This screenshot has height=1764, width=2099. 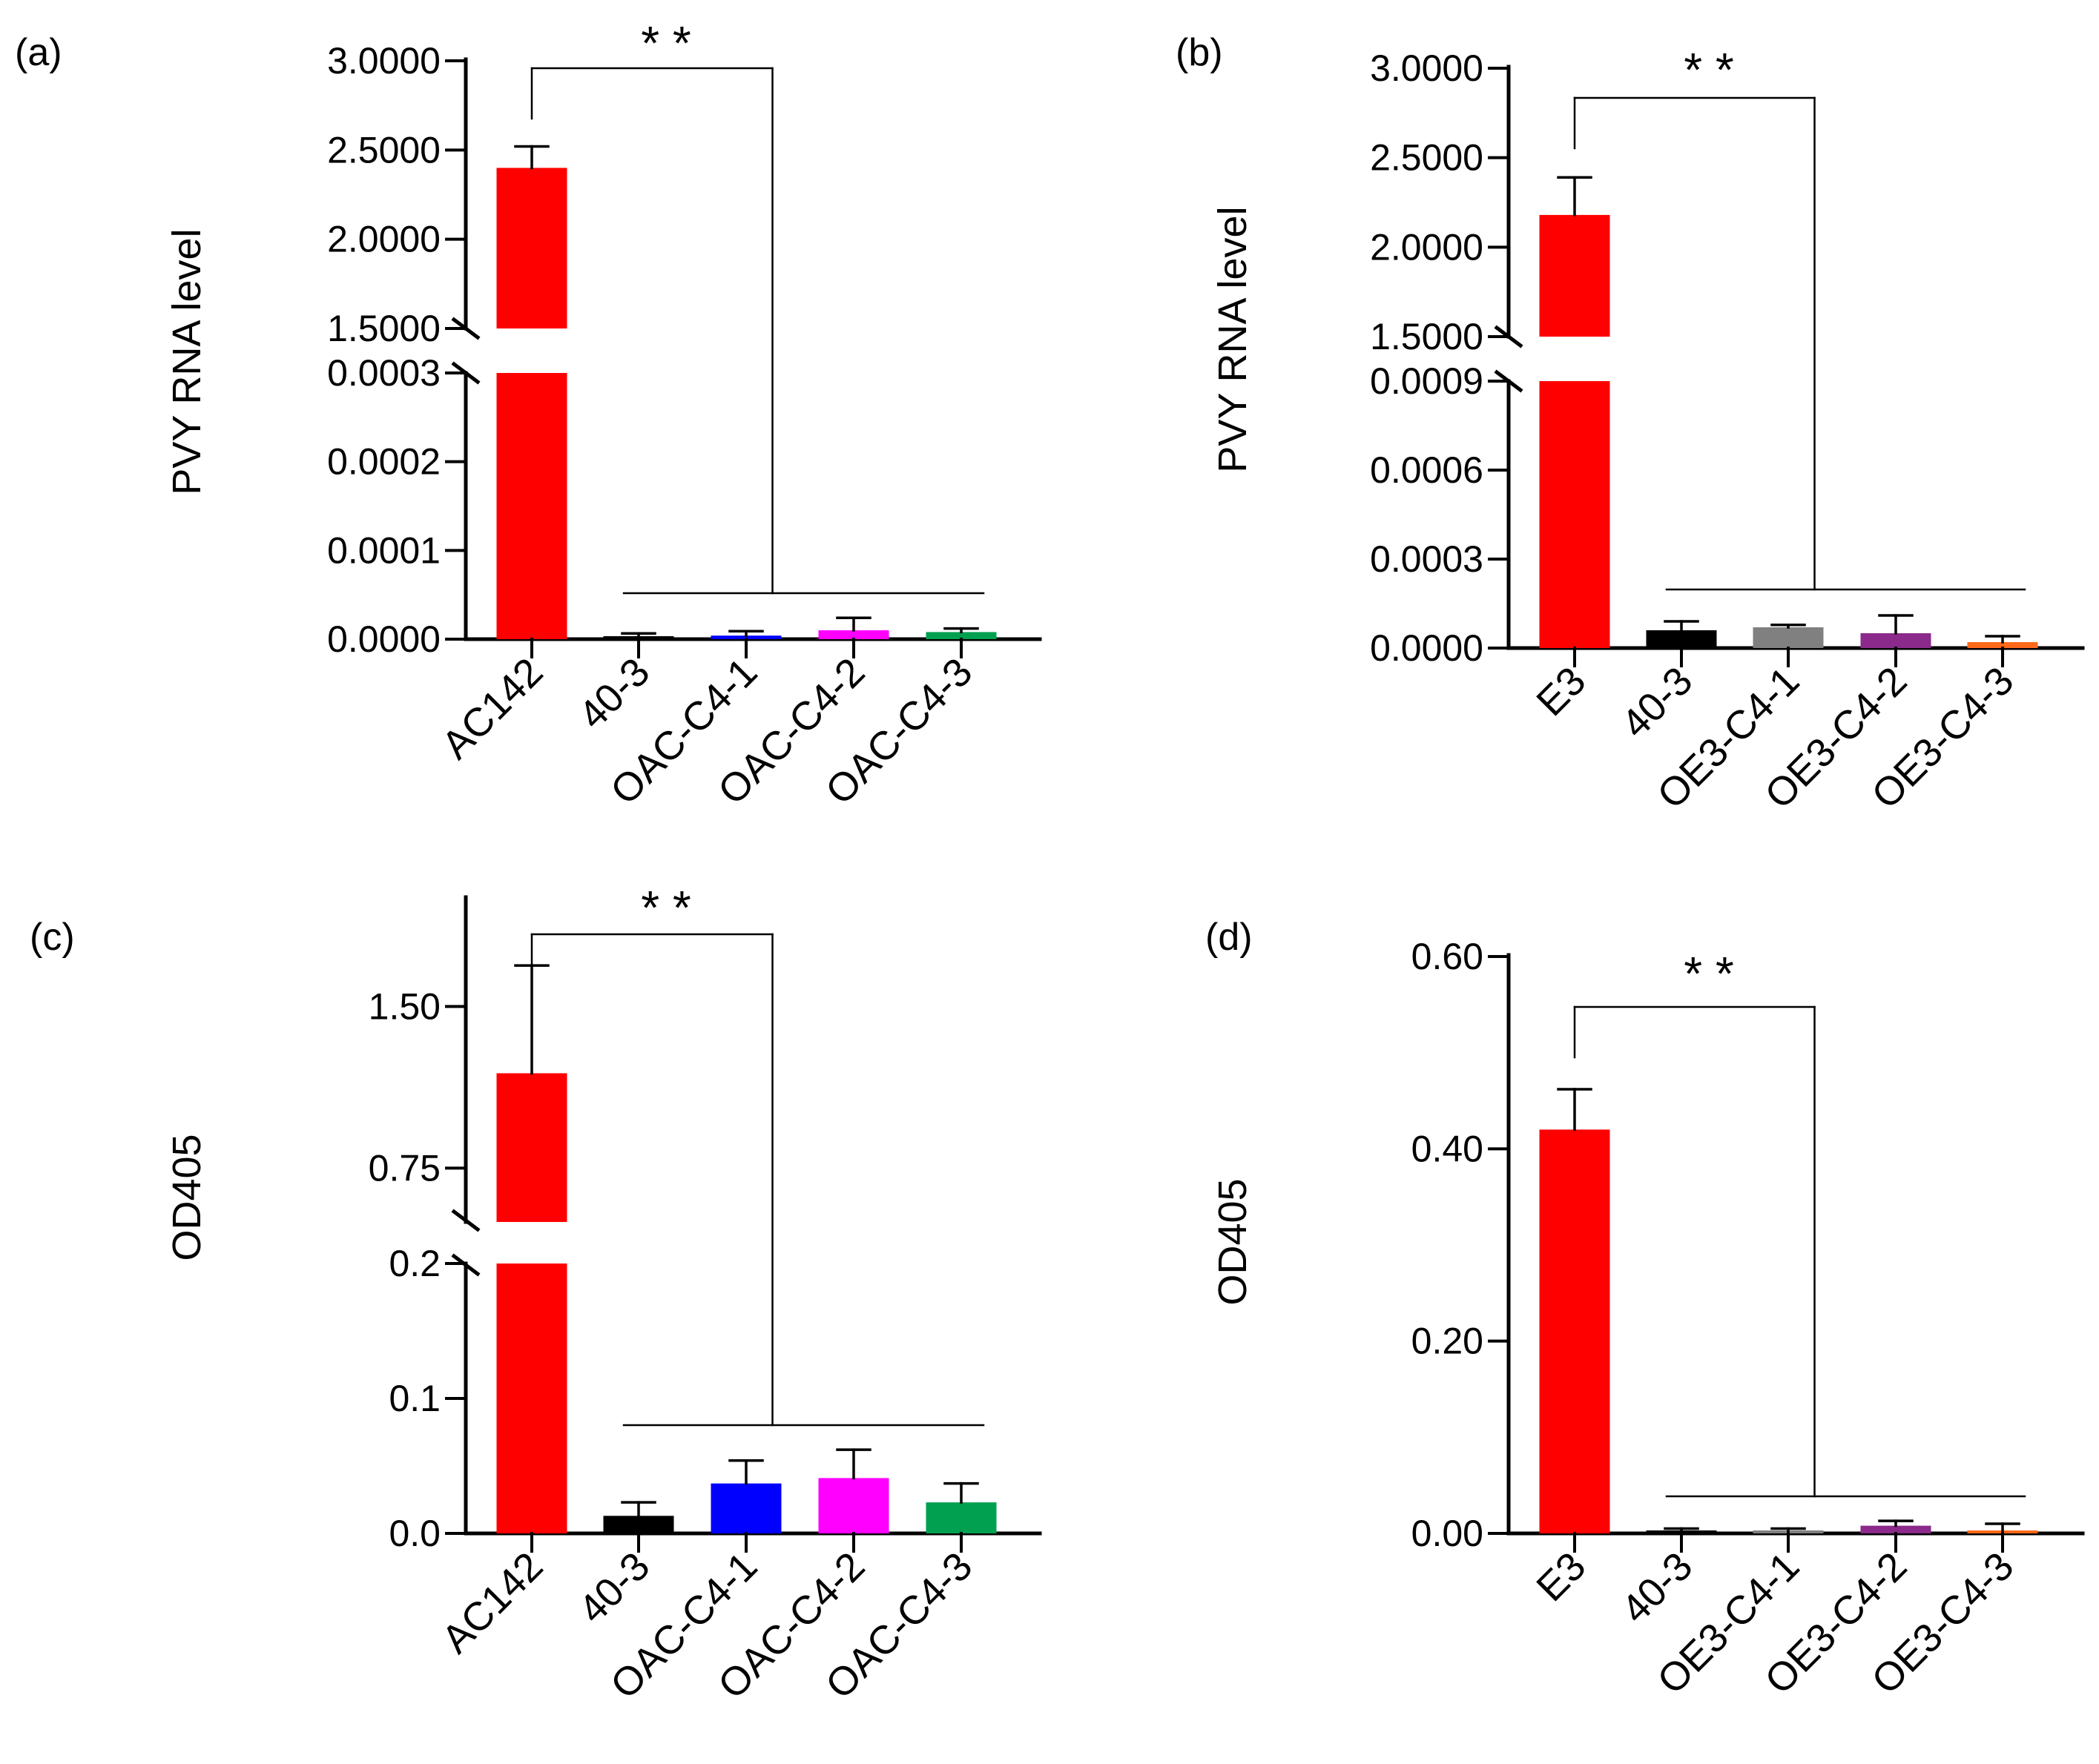 What do you see at coordinates (415, 1263) in the screenshot?
I see `y-tick-label: 0.2` at bounding box center [415, 1263].